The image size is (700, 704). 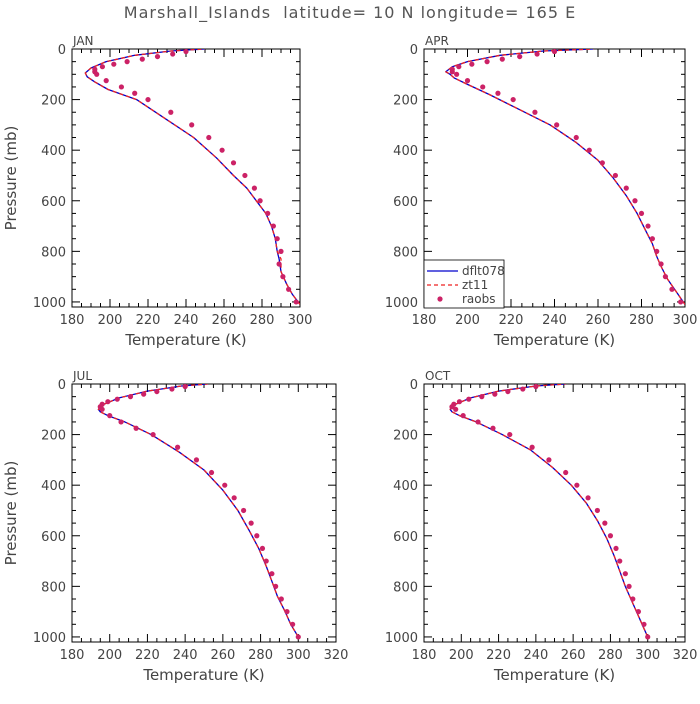 I want to click on panel-label: OCT, so click(x=438, y=376).